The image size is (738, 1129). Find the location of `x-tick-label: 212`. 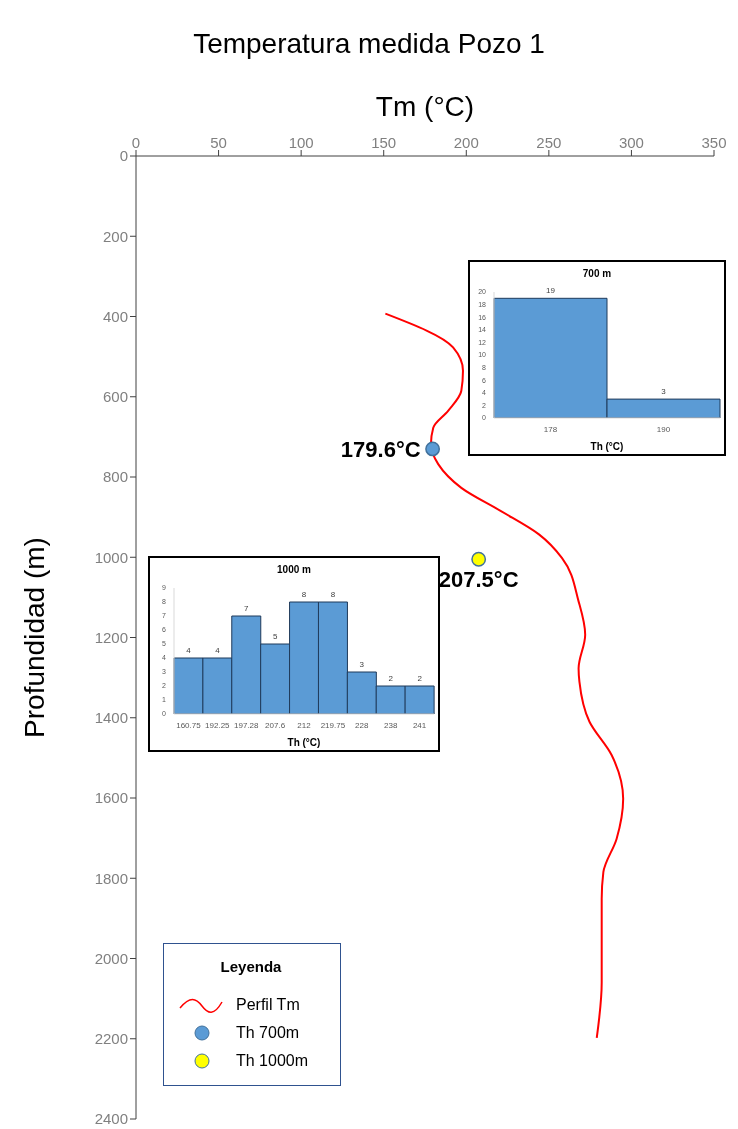

x-tick-label: 212 is located at coordinates (304, 725).